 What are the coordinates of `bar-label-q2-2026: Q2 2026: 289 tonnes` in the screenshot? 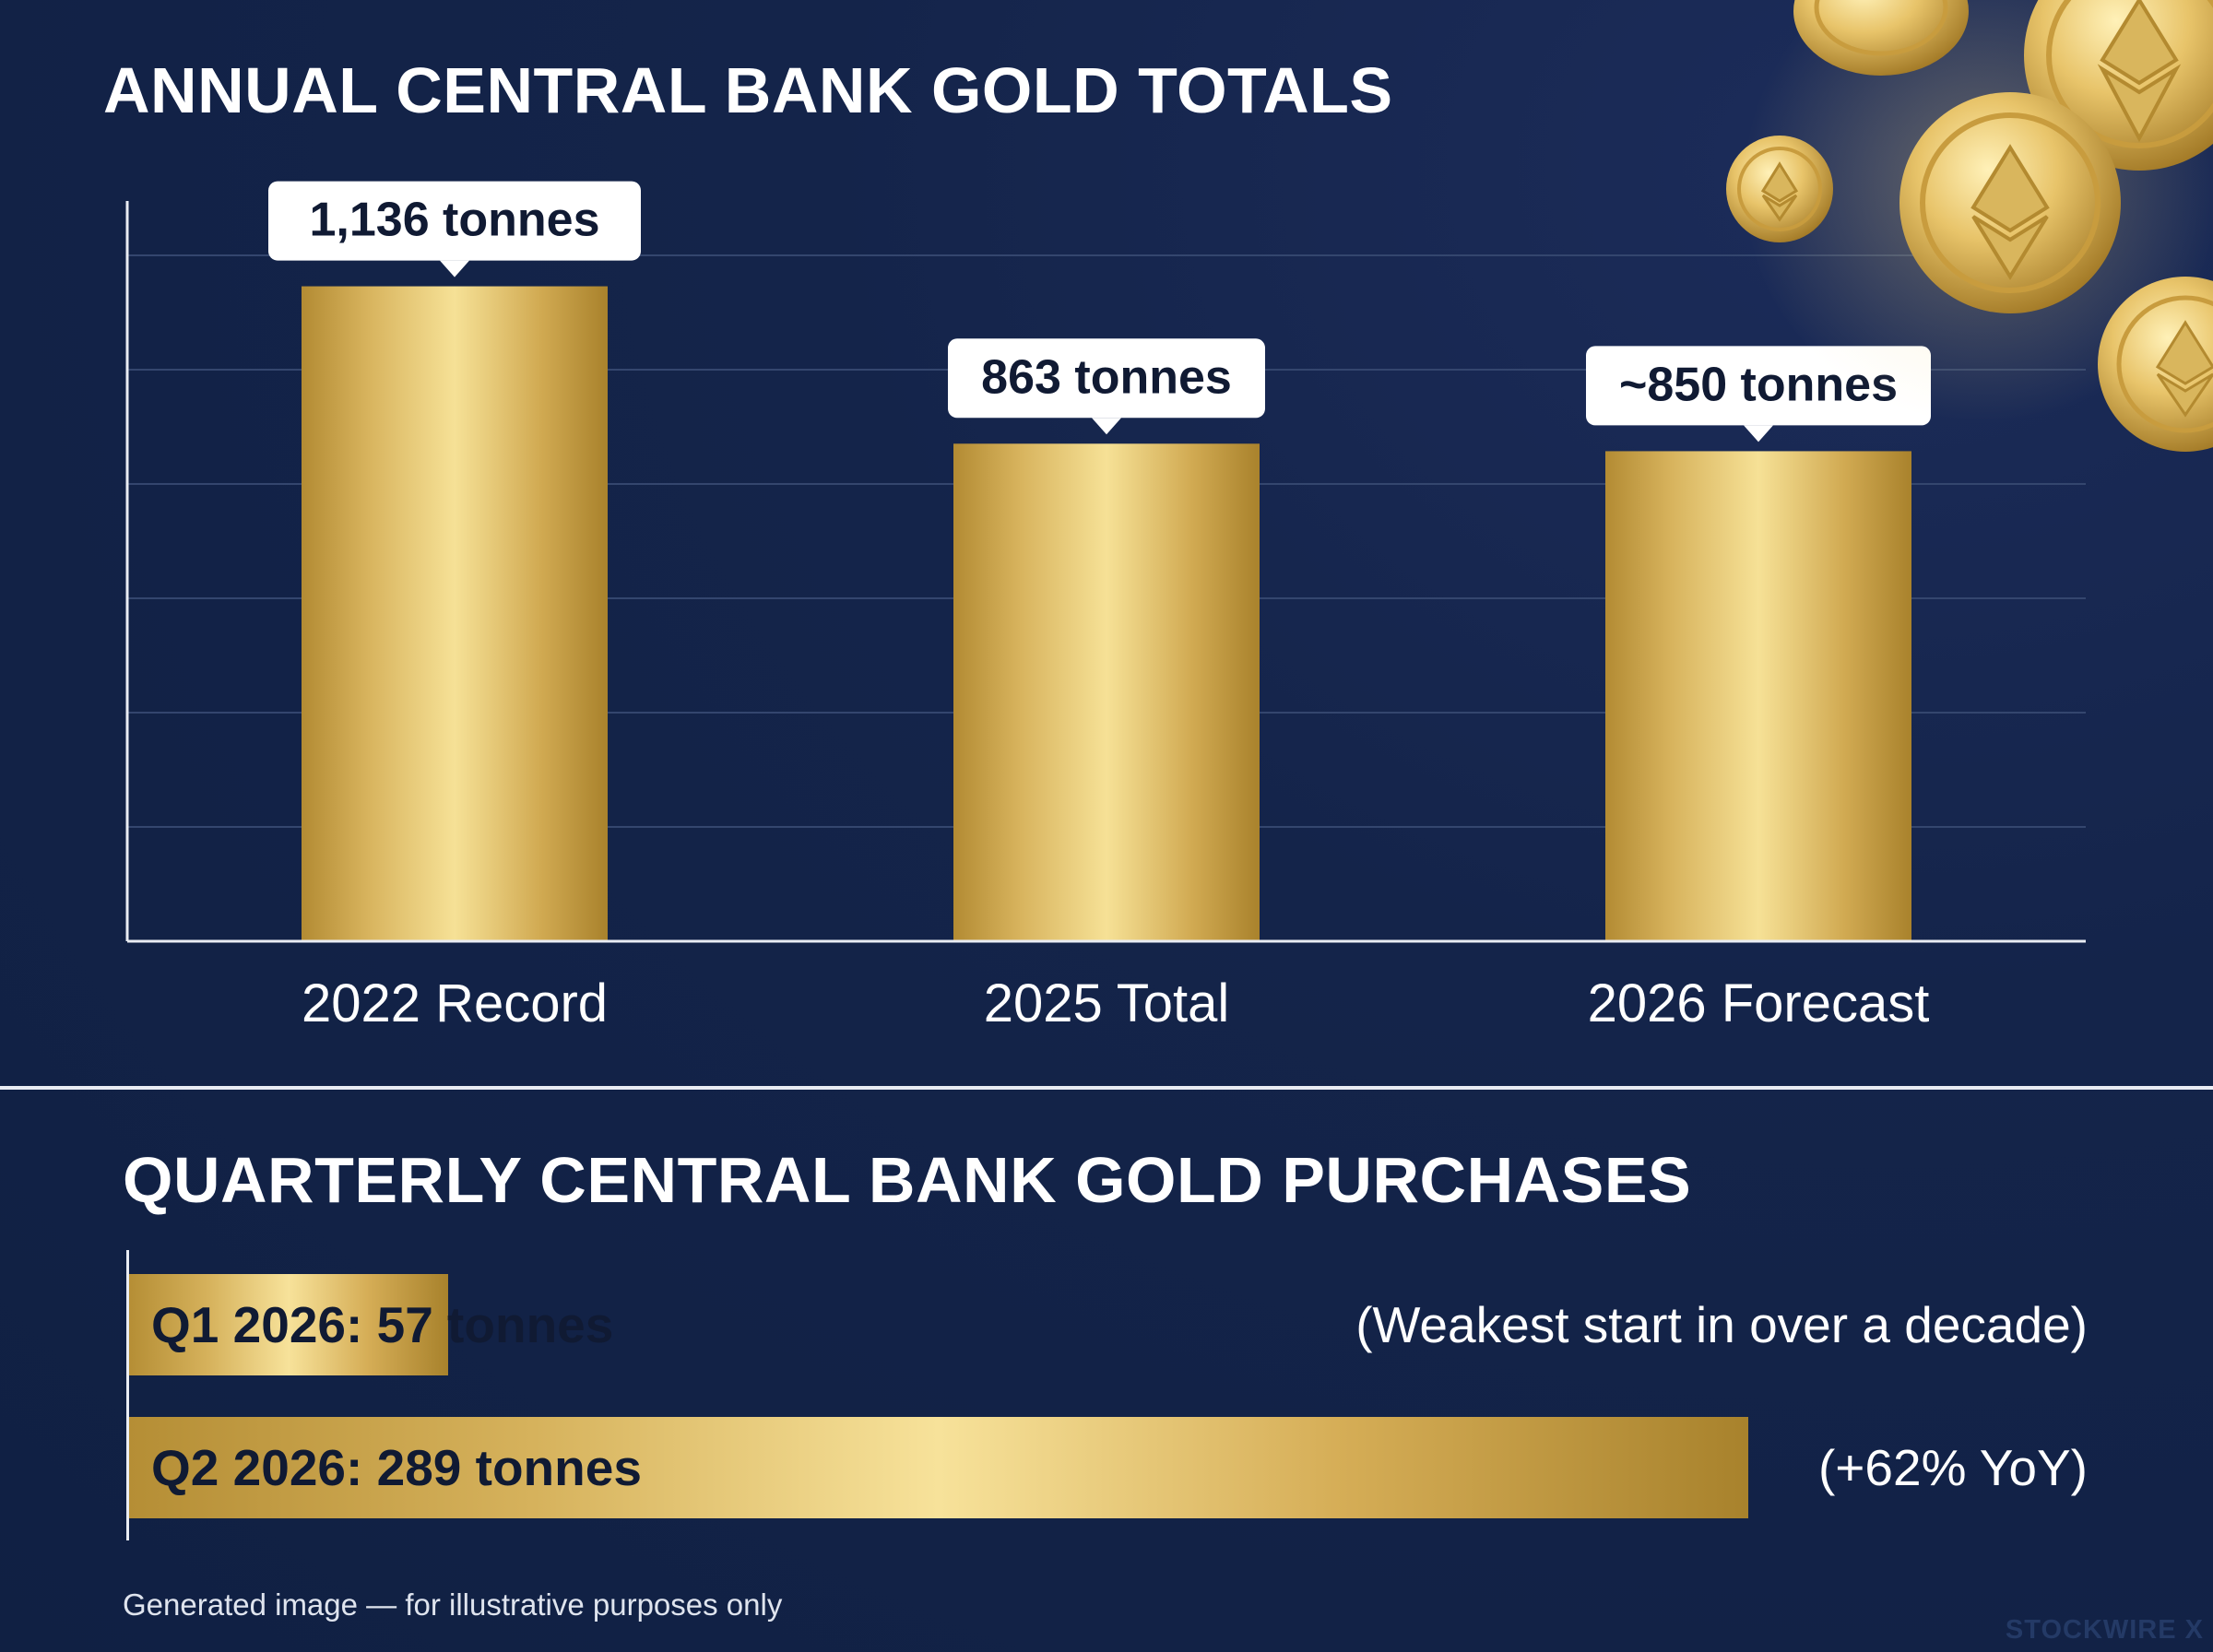 It's located at (396, 1467).